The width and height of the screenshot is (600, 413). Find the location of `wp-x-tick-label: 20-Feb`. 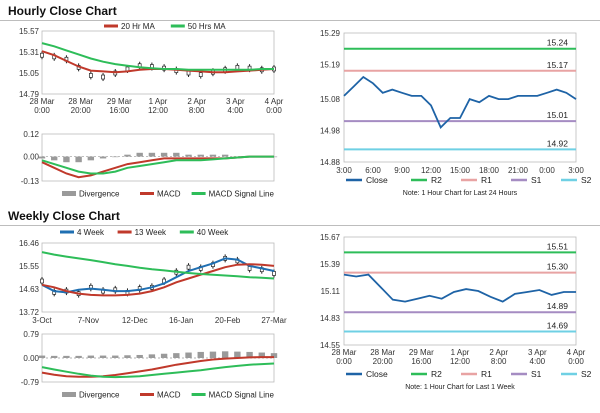

wp-x-tick-label: 20-Feb is located at coordinates (228, 320).